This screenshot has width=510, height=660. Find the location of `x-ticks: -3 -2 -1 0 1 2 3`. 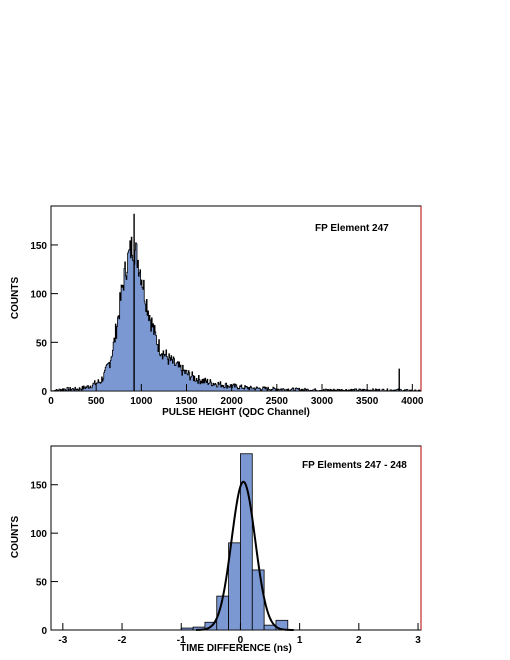

x-ticks: -3 -2 -1 0 1 2 3 is located at coordinates (239, 634).